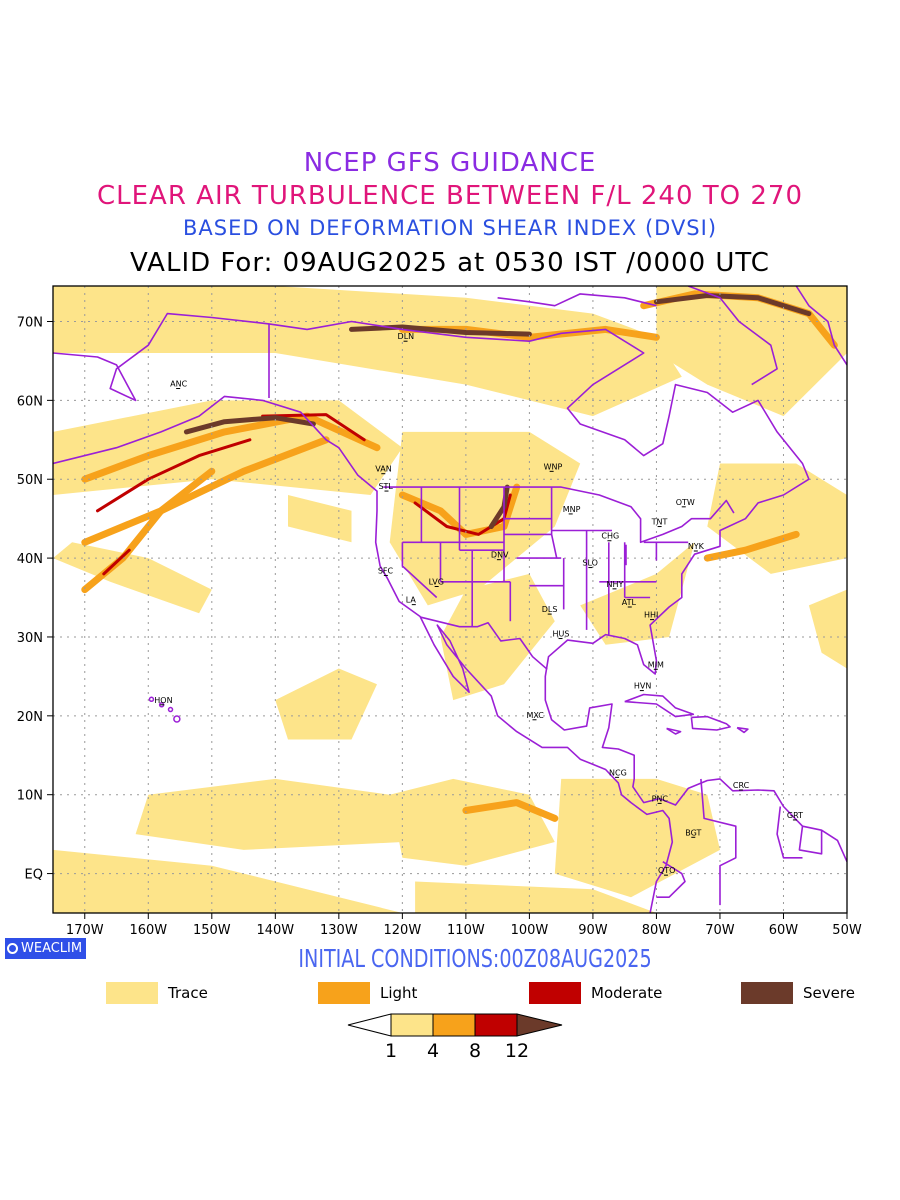  What do you see at coordinates (642, 686) in the screenshot?
I see `city-label-hvn: HVN` at bounding box center [642, 686].